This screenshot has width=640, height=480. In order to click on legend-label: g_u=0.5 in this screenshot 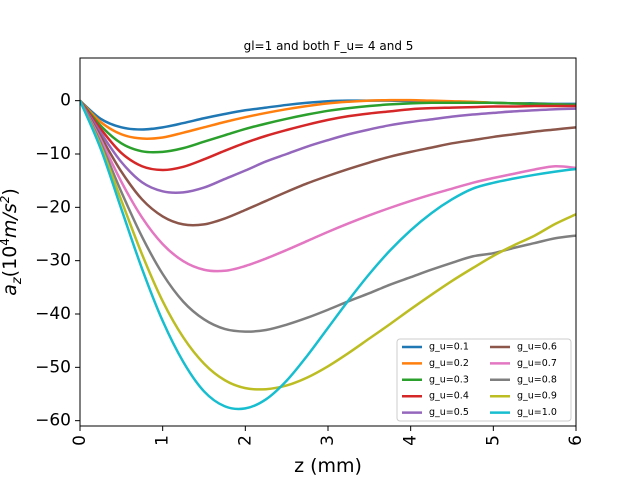, I will do `click(449, 412)`.